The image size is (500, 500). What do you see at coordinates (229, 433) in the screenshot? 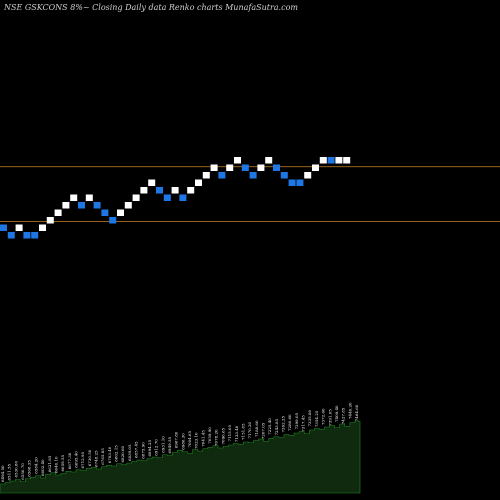
I see `volume-label-34: 7115.05` at bounding box center [229, 433].